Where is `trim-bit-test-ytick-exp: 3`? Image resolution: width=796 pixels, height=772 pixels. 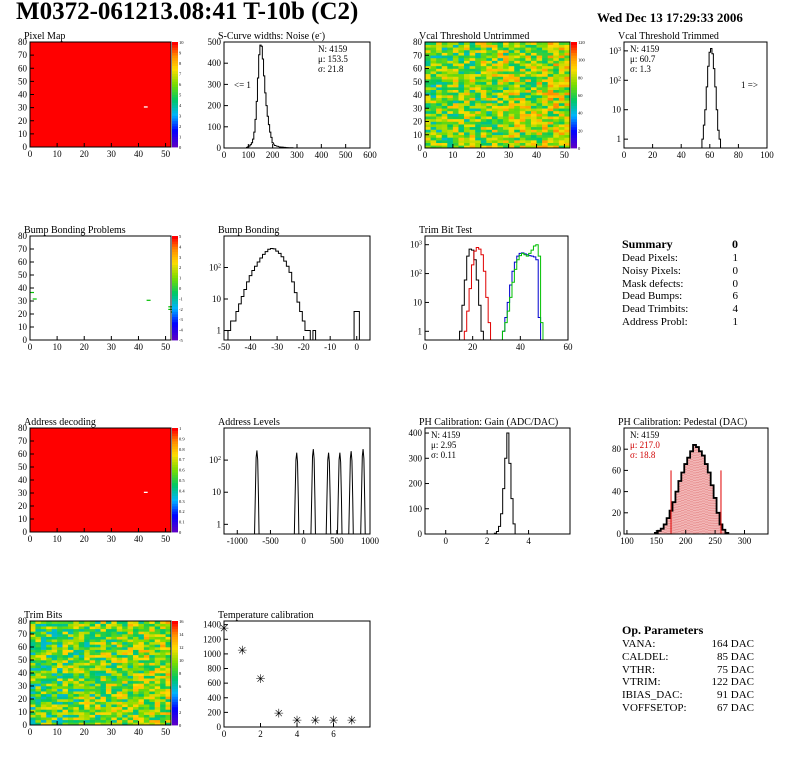 trim-bit-test-ytick-exp: 3 is located at coordinates (420, 244).